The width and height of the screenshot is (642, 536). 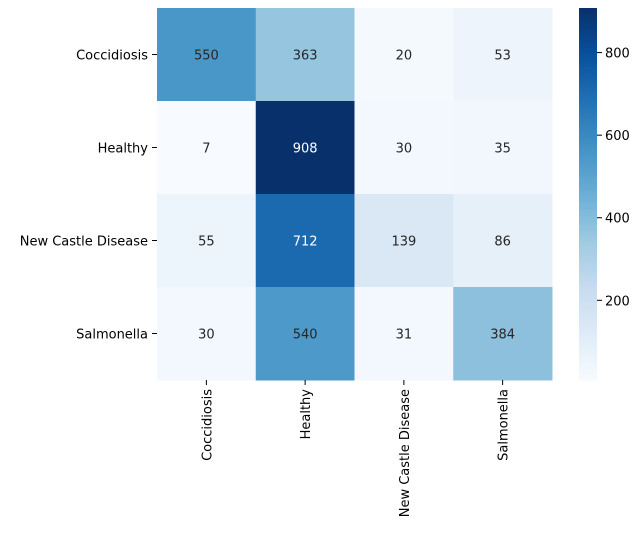 I want to click on cell-healthy-healthy, so click(x=305, y=148).